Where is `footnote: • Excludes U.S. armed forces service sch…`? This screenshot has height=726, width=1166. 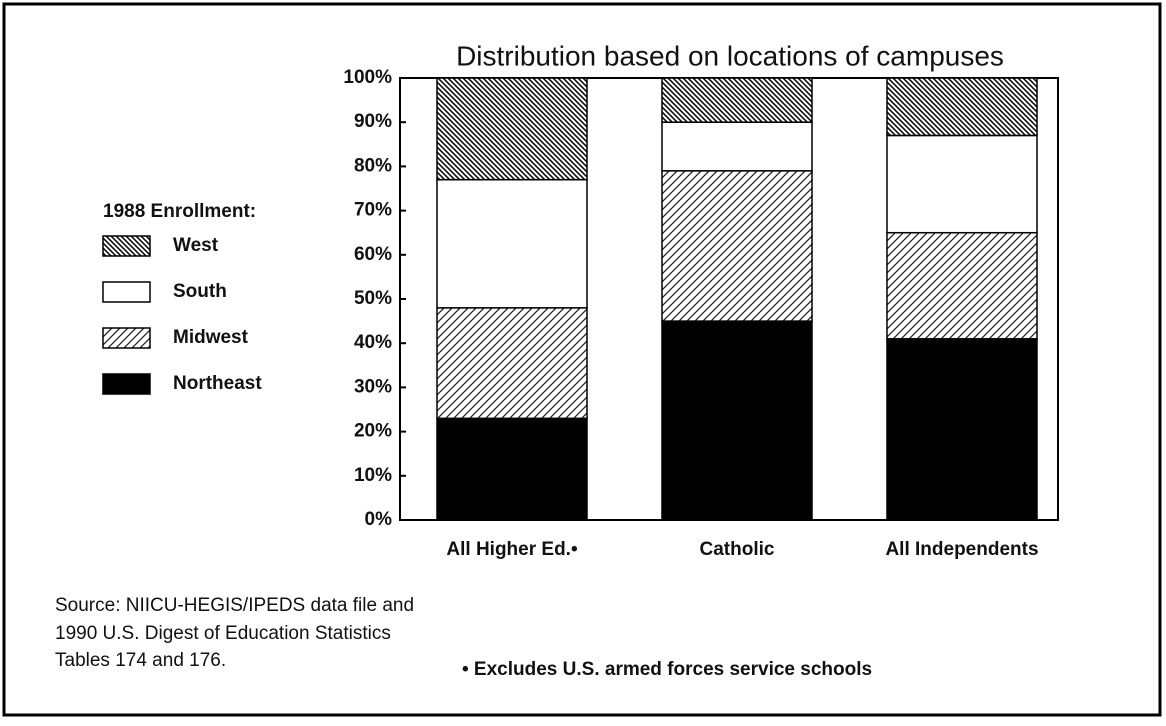 footnote: • Excludes U.S. armed forces service sch… is located at coordinates (667, 669).